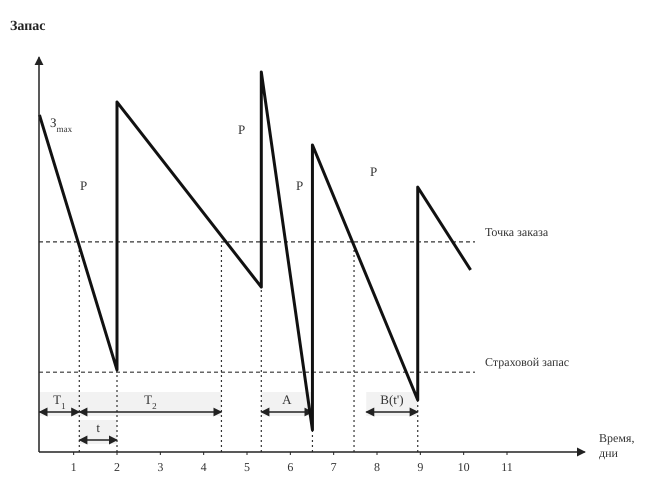 The width and height of the screenshot is (650, 479). What do you see at coordinates (290, 467) in the screenshot?
I see `x-tick-label: 6` at bounding box center [290, 467].